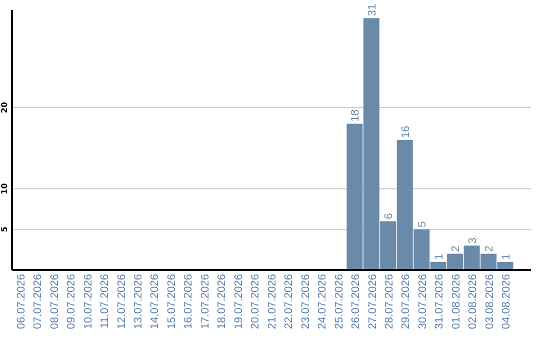 This screenshot has width=540, height=340. I want to click on x-tick-label: 20.07.2026, so click(256, 302).